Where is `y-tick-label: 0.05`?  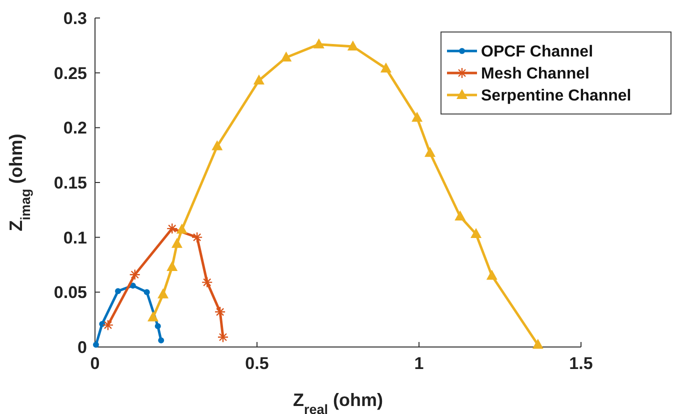
y-tick-label: 0.05 is located at coordinates (70, 292).